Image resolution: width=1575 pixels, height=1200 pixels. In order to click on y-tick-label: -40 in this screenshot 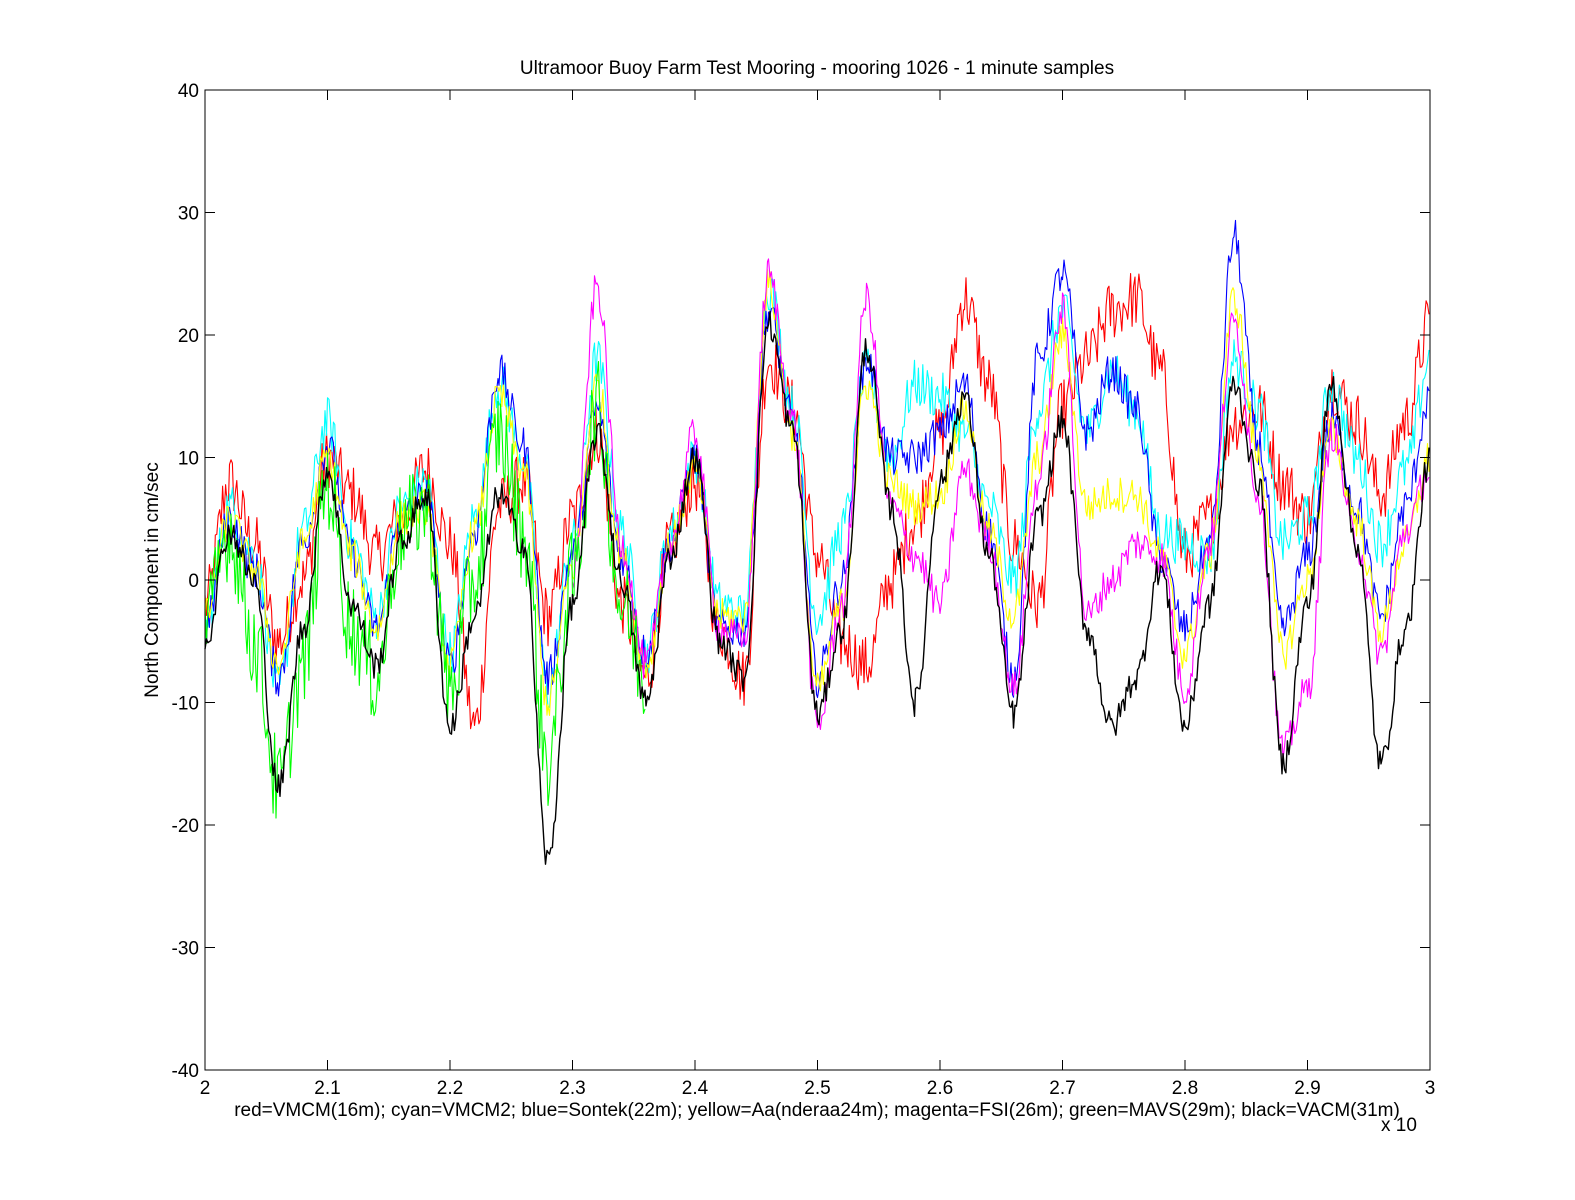, I will do `click(185, 1071)`.